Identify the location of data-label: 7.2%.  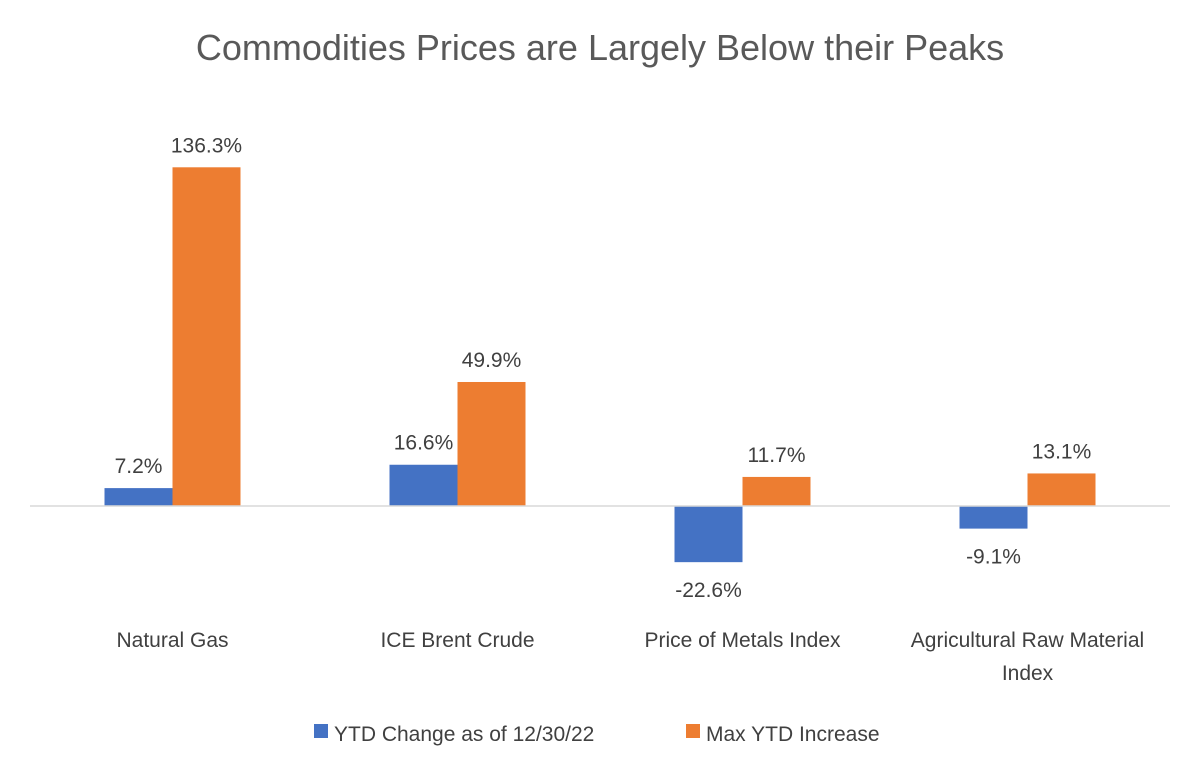
(139, 466).